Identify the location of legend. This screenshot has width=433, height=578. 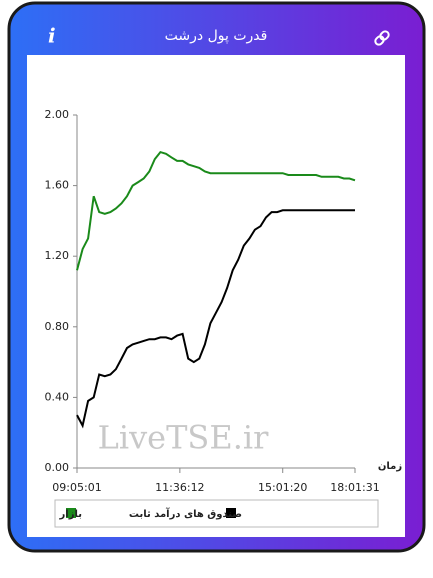
(216, 513).